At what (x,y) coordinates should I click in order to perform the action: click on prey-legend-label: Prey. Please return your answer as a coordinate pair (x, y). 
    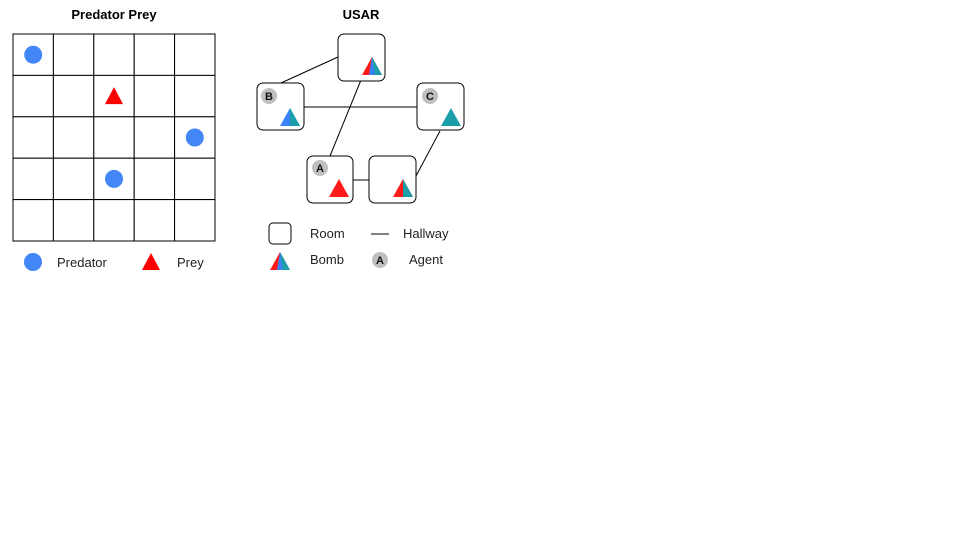
    Looking at the image, I should click on (190, 262).